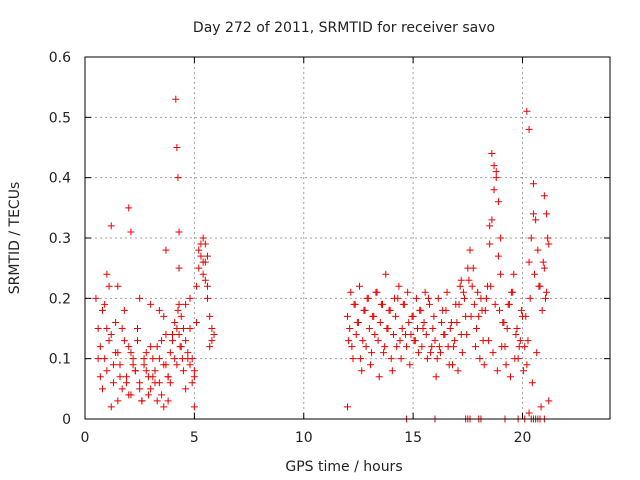 This screenshot has height=480, width=640. Describe the element at coordinates (85, 438) in the screenshot. I see `x-tick-label: 0` at that location.